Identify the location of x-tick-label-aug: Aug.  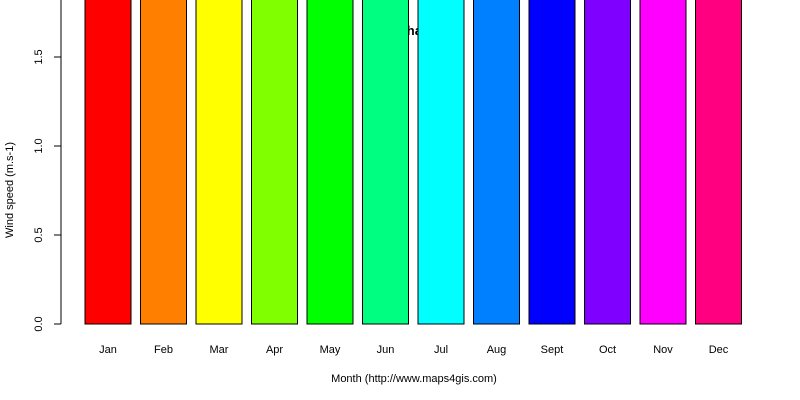
(497, 350).